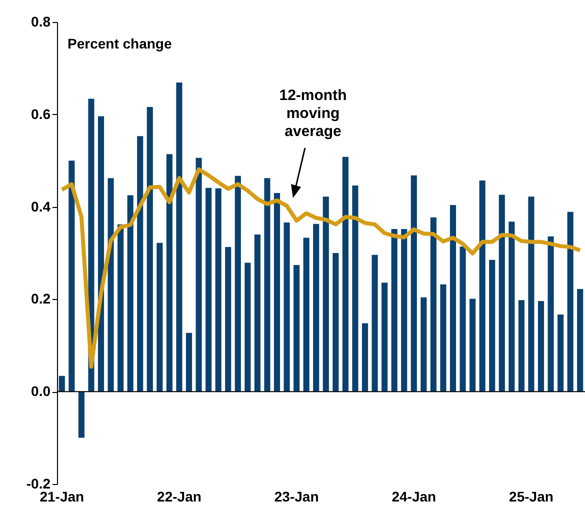 The width and height of the screenshot is (585, 511). What do you see at coordinates (41, 22) in the screenshot?
I see `y-tick-label: 0.8` at bounding box center [41, 22].